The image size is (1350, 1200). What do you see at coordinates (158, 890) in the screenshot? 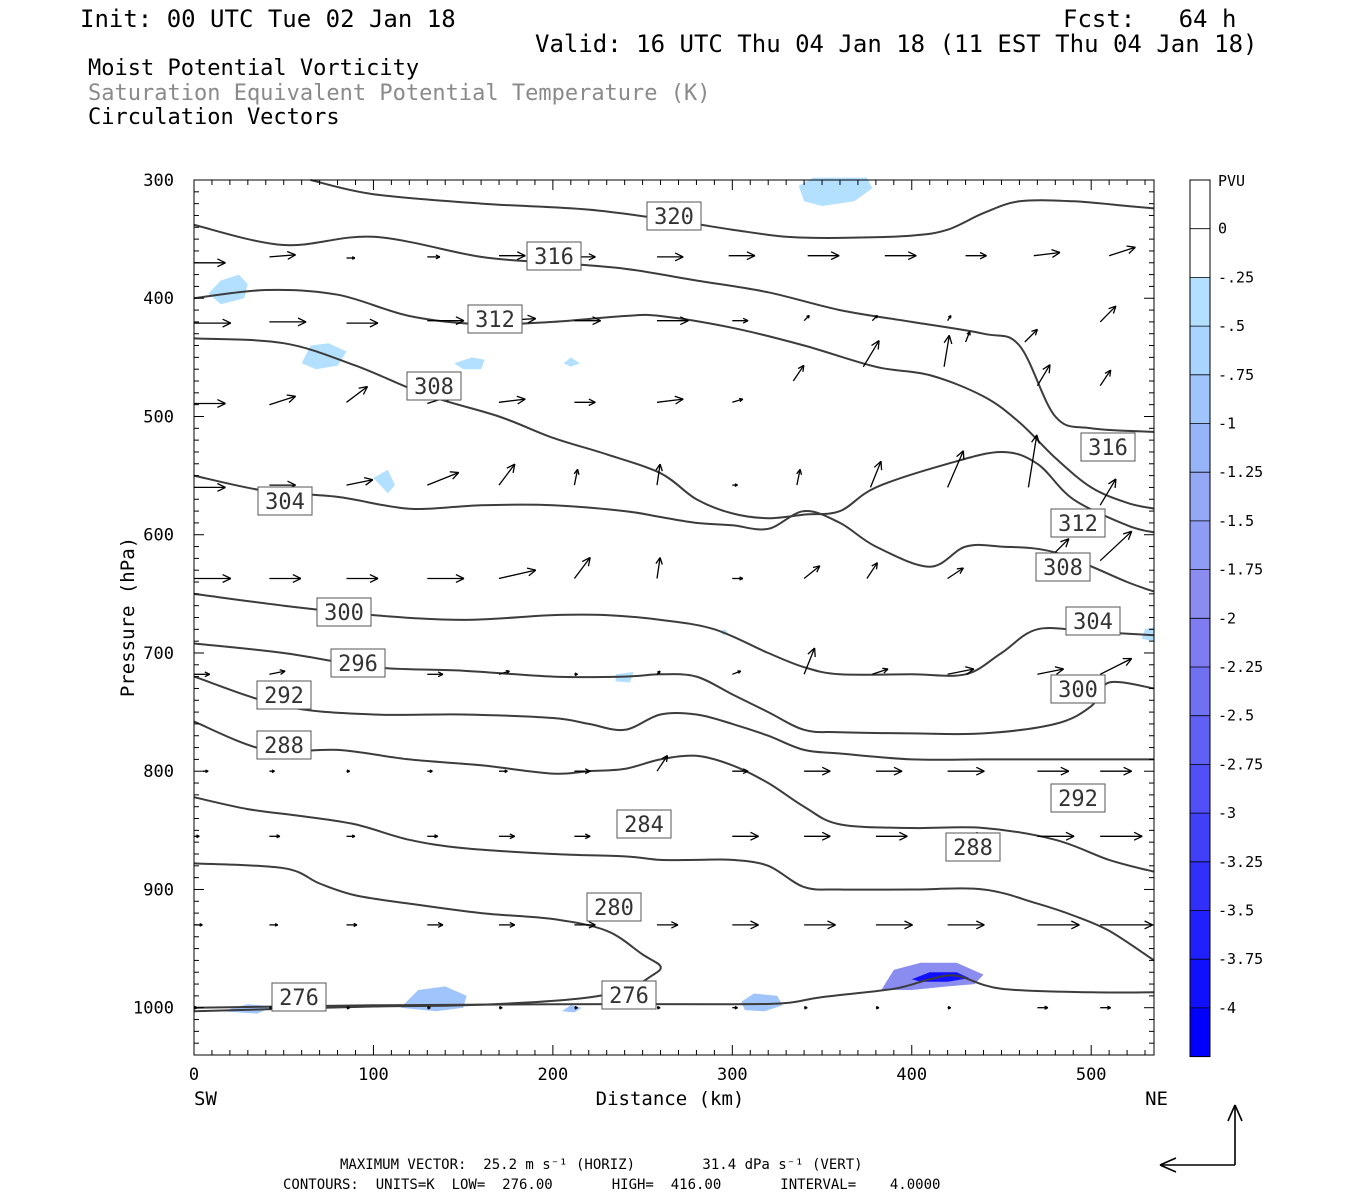
I see `y-tick-label: 900` at bounding box center [158, 890].